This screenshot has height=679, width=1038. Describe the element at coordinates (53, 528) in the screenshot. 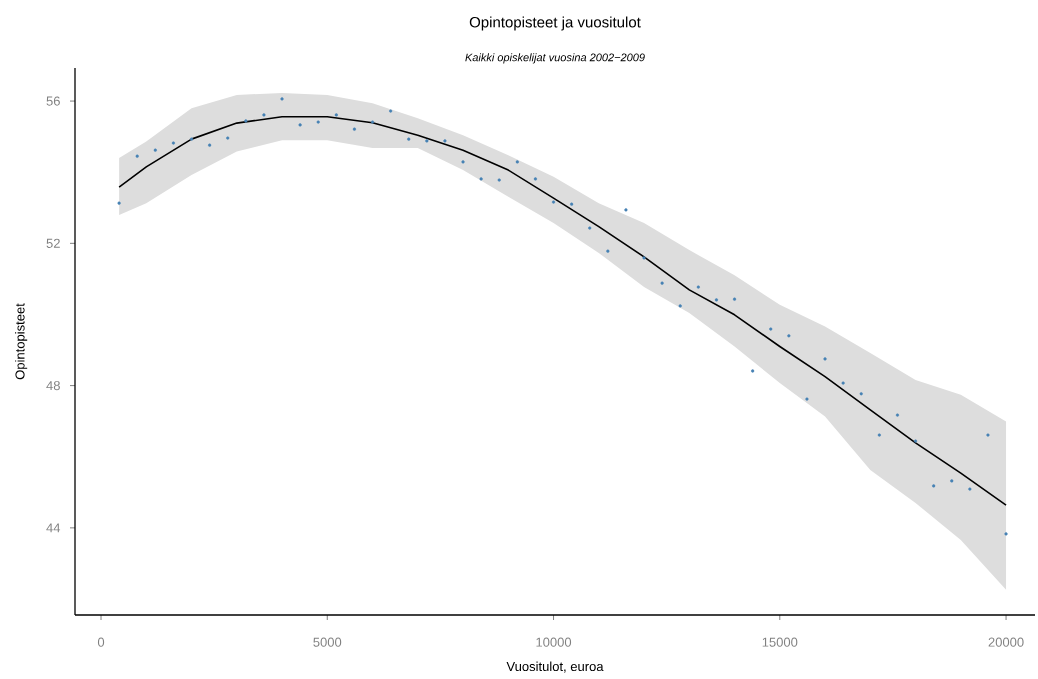

I see `y-tick-label: 44` at that location.